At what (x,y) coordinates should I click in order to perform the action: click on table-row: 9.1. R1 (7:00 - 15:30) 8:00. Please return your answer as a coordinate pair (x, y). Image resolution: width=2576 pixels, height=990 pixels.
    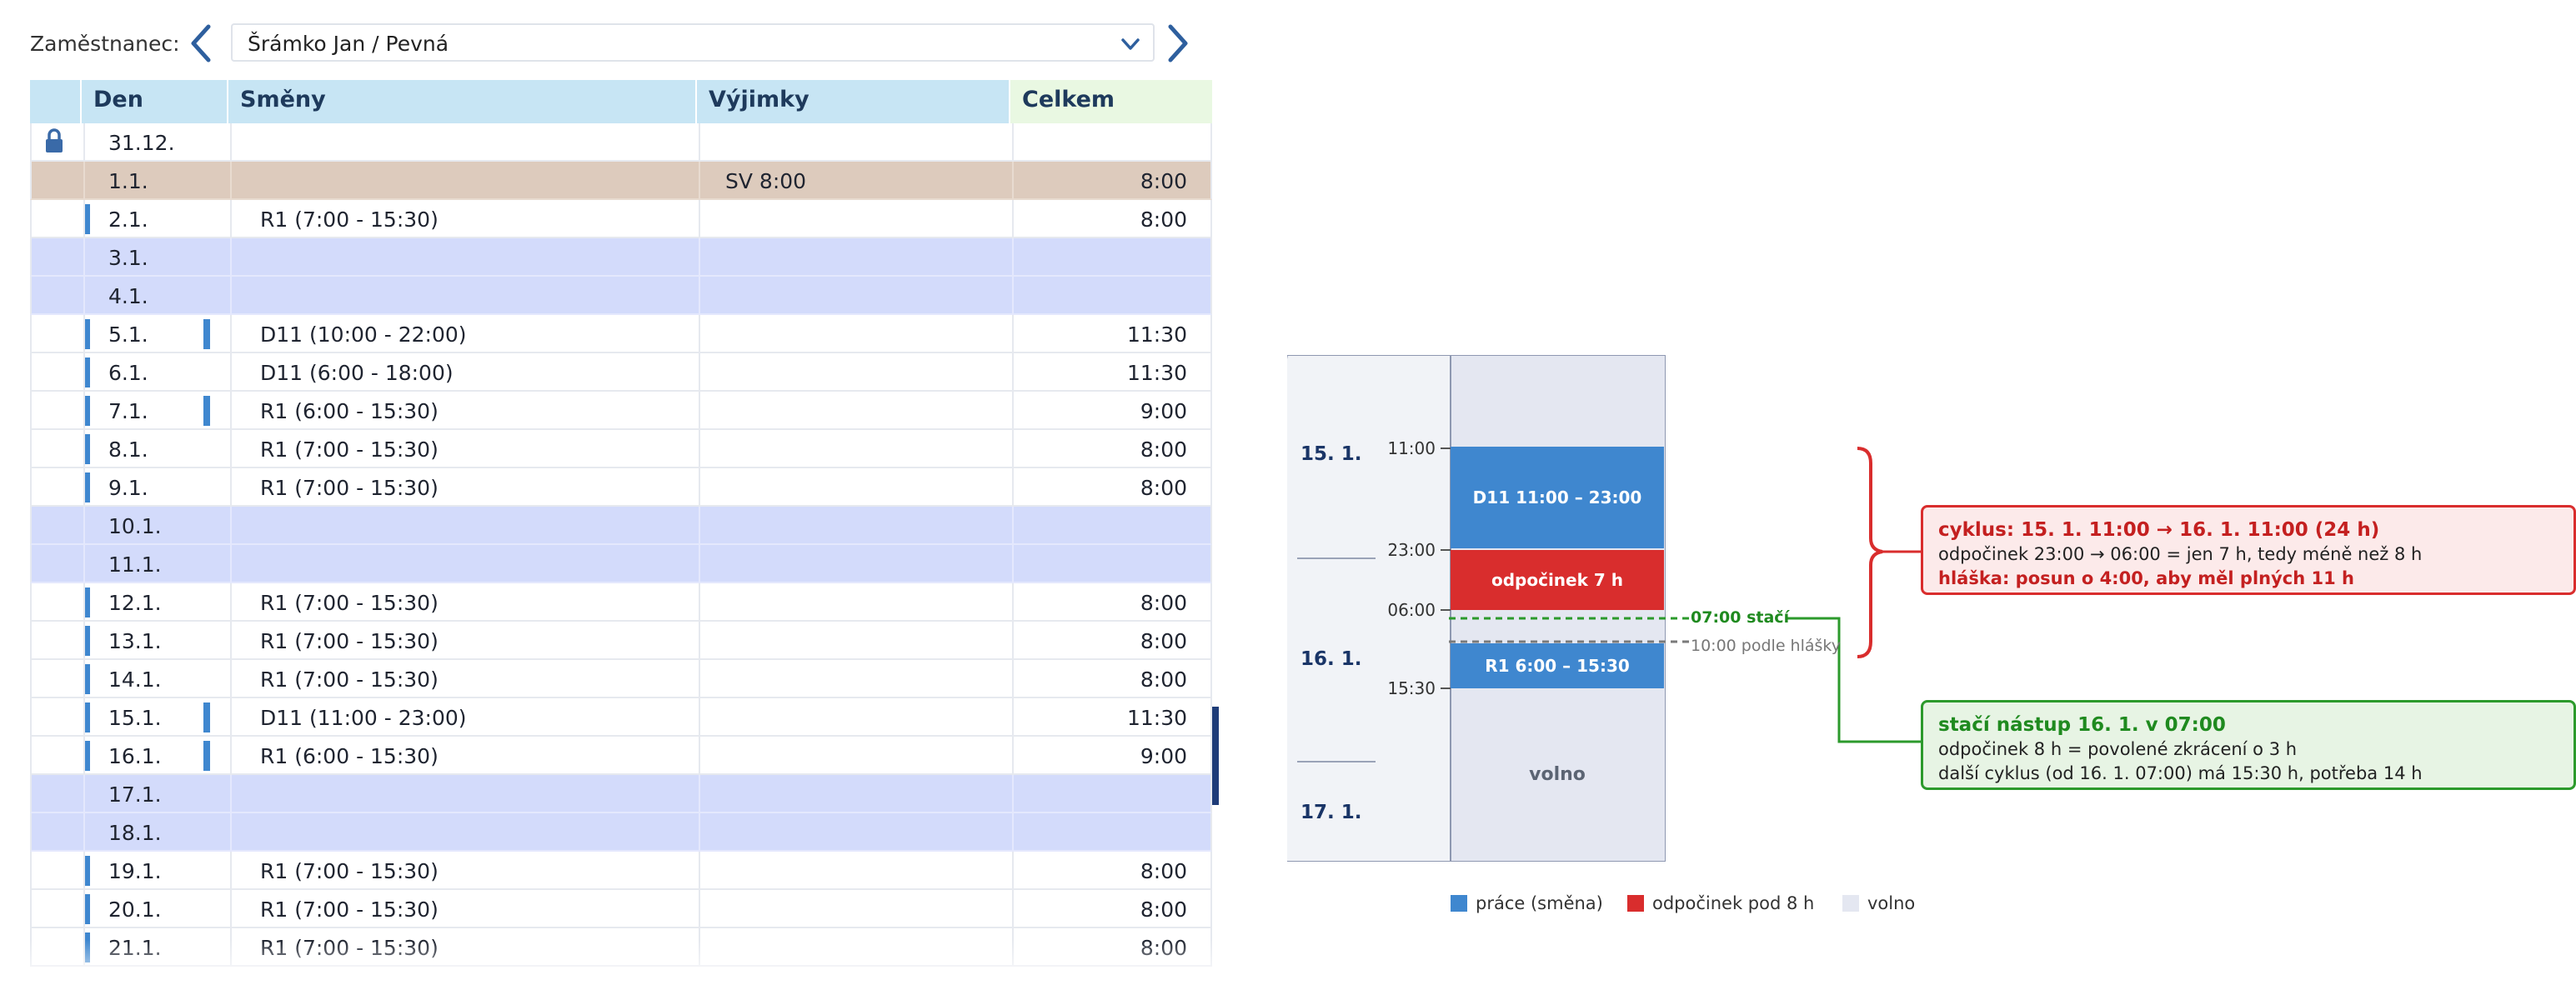
    Looking at the image, I should click on (621, 487).